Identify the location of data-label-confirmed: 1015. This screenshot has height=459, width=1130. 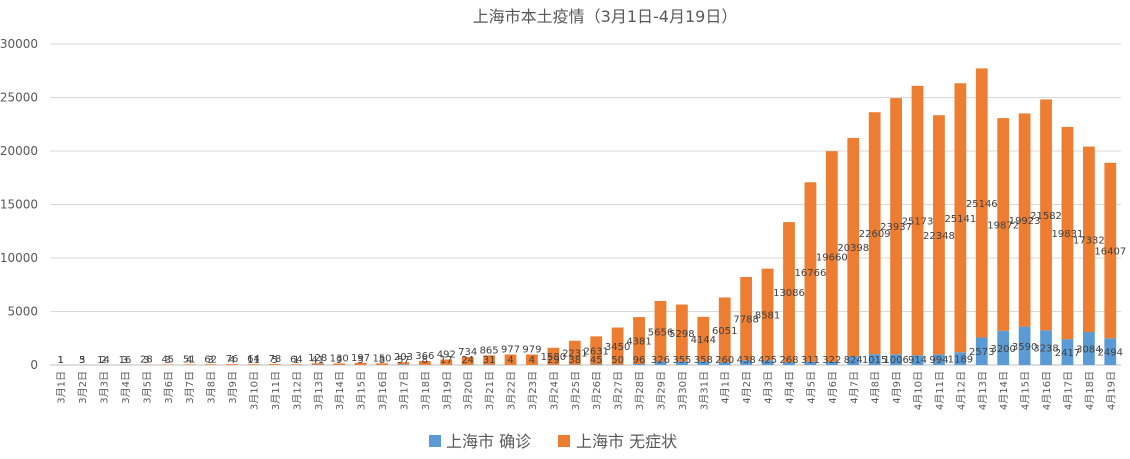
(874, 360).